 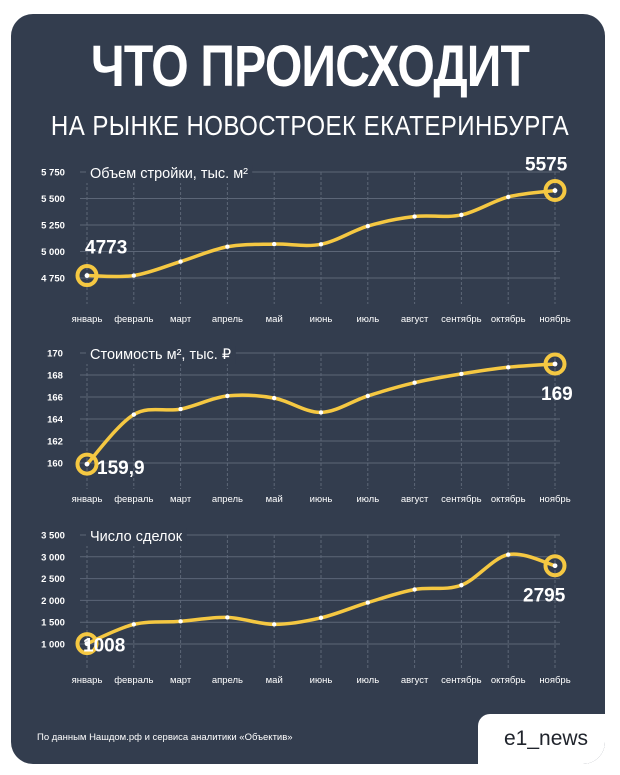 I want to click on end-value-label: 5575, so click(x=546, y=165).